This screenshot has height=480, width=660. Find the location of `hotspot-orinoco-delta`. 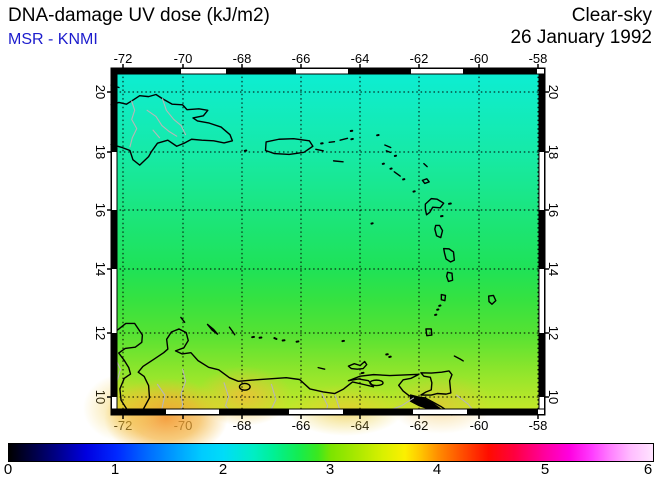

hotspot-orinoco-delta is located at coordinates (441, 404).